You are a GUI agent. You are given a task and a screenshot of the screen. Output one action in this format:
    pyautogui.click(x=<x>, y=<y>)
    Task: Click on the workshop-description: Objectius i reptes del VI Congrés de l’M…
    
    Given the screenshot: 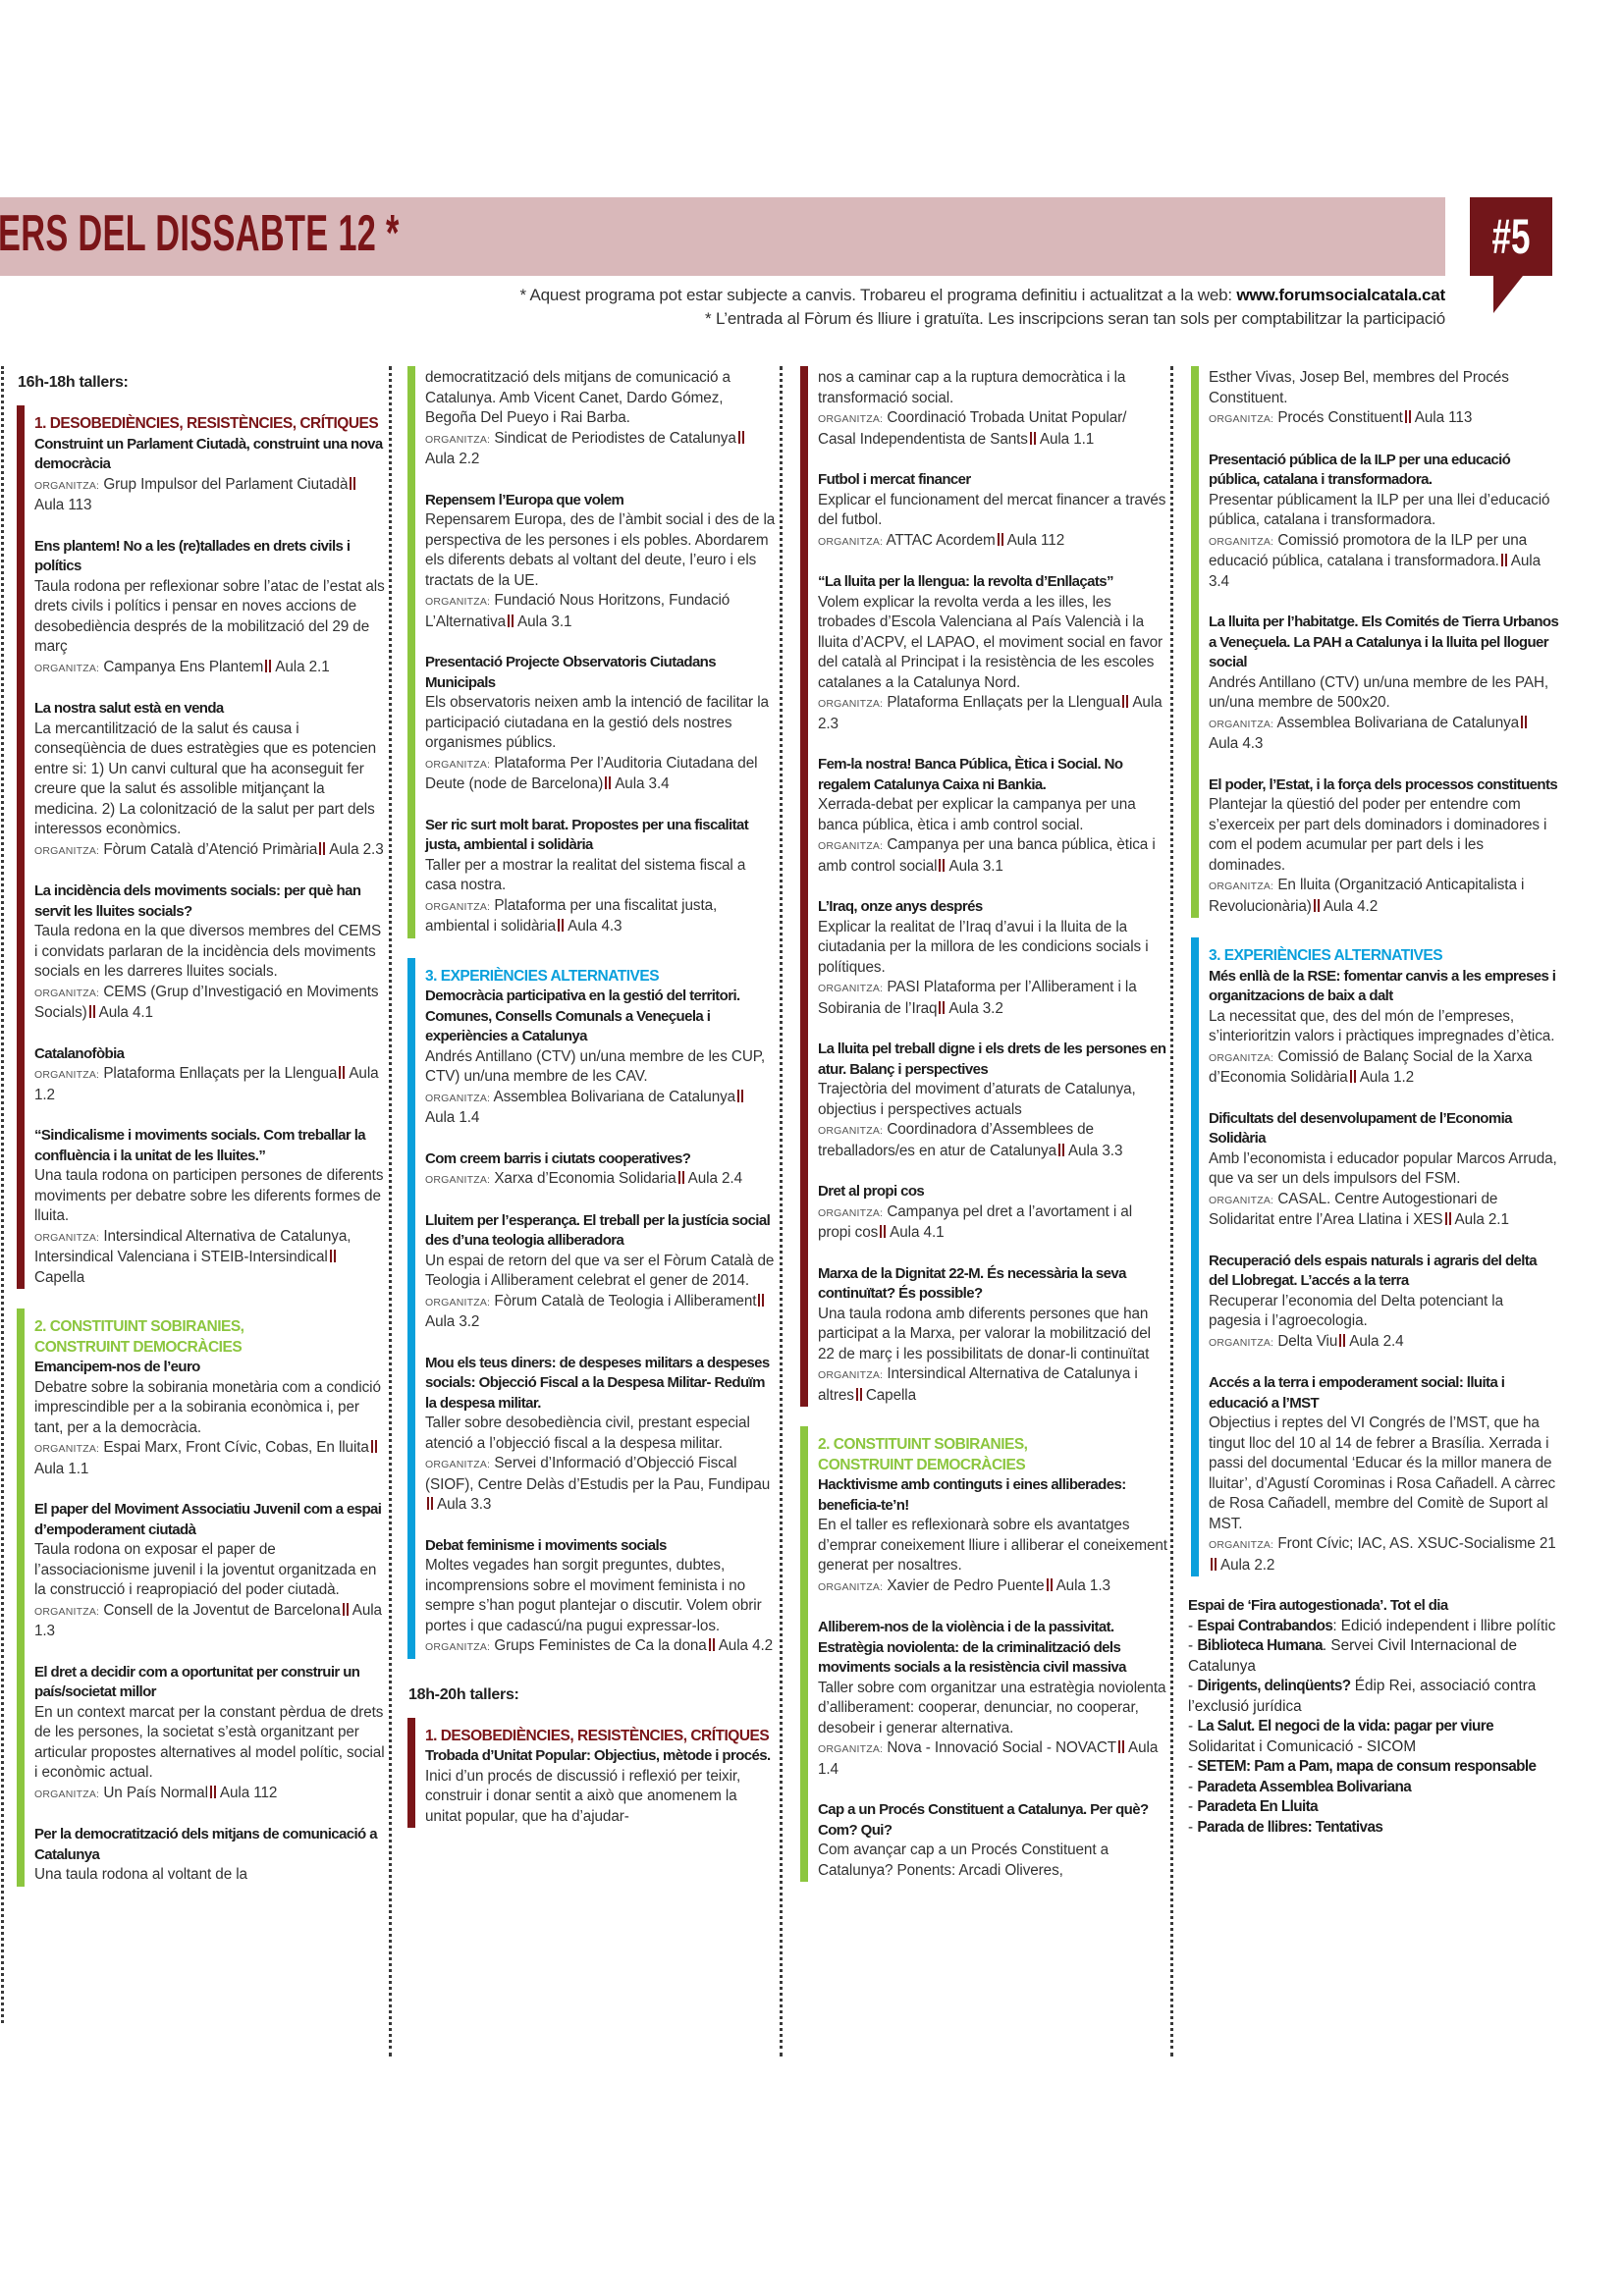 What is the action you would take?
    pyautogui.click(x=1382, y=1473)
    